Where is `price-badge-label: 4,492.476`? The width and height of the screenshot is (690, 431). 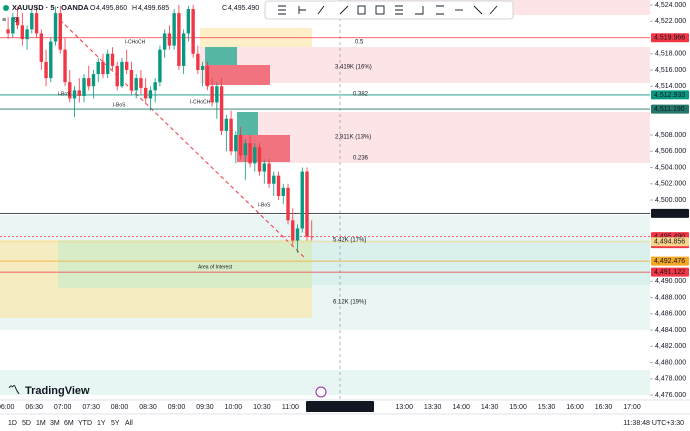
price-badge-label: 4,492.476 is located at coordinates (669, 261).